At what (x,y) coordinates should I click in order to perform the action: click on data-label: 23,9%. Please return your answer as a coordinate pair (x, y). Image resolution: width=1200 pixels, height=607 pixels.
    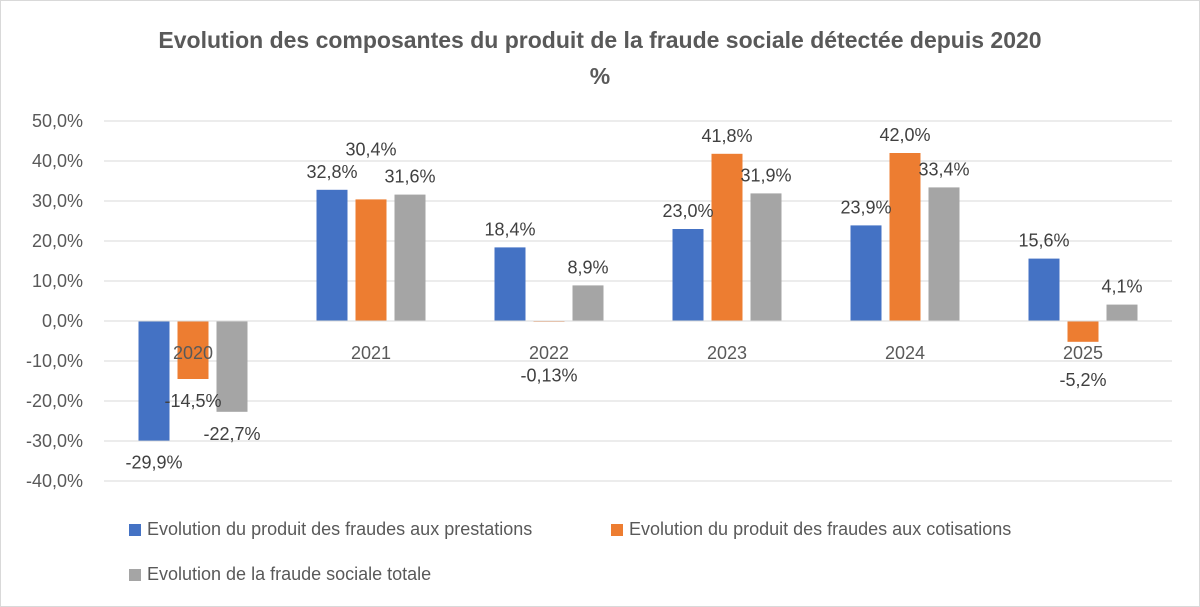
    Looking at the image, I should click on (865, 207).